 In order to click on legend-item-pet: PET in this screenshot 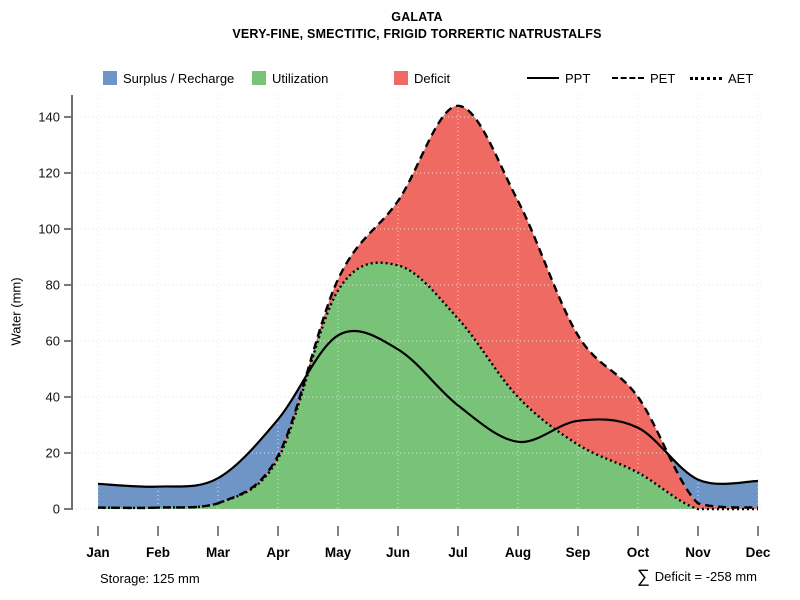, I will do `click(643, 78)`.